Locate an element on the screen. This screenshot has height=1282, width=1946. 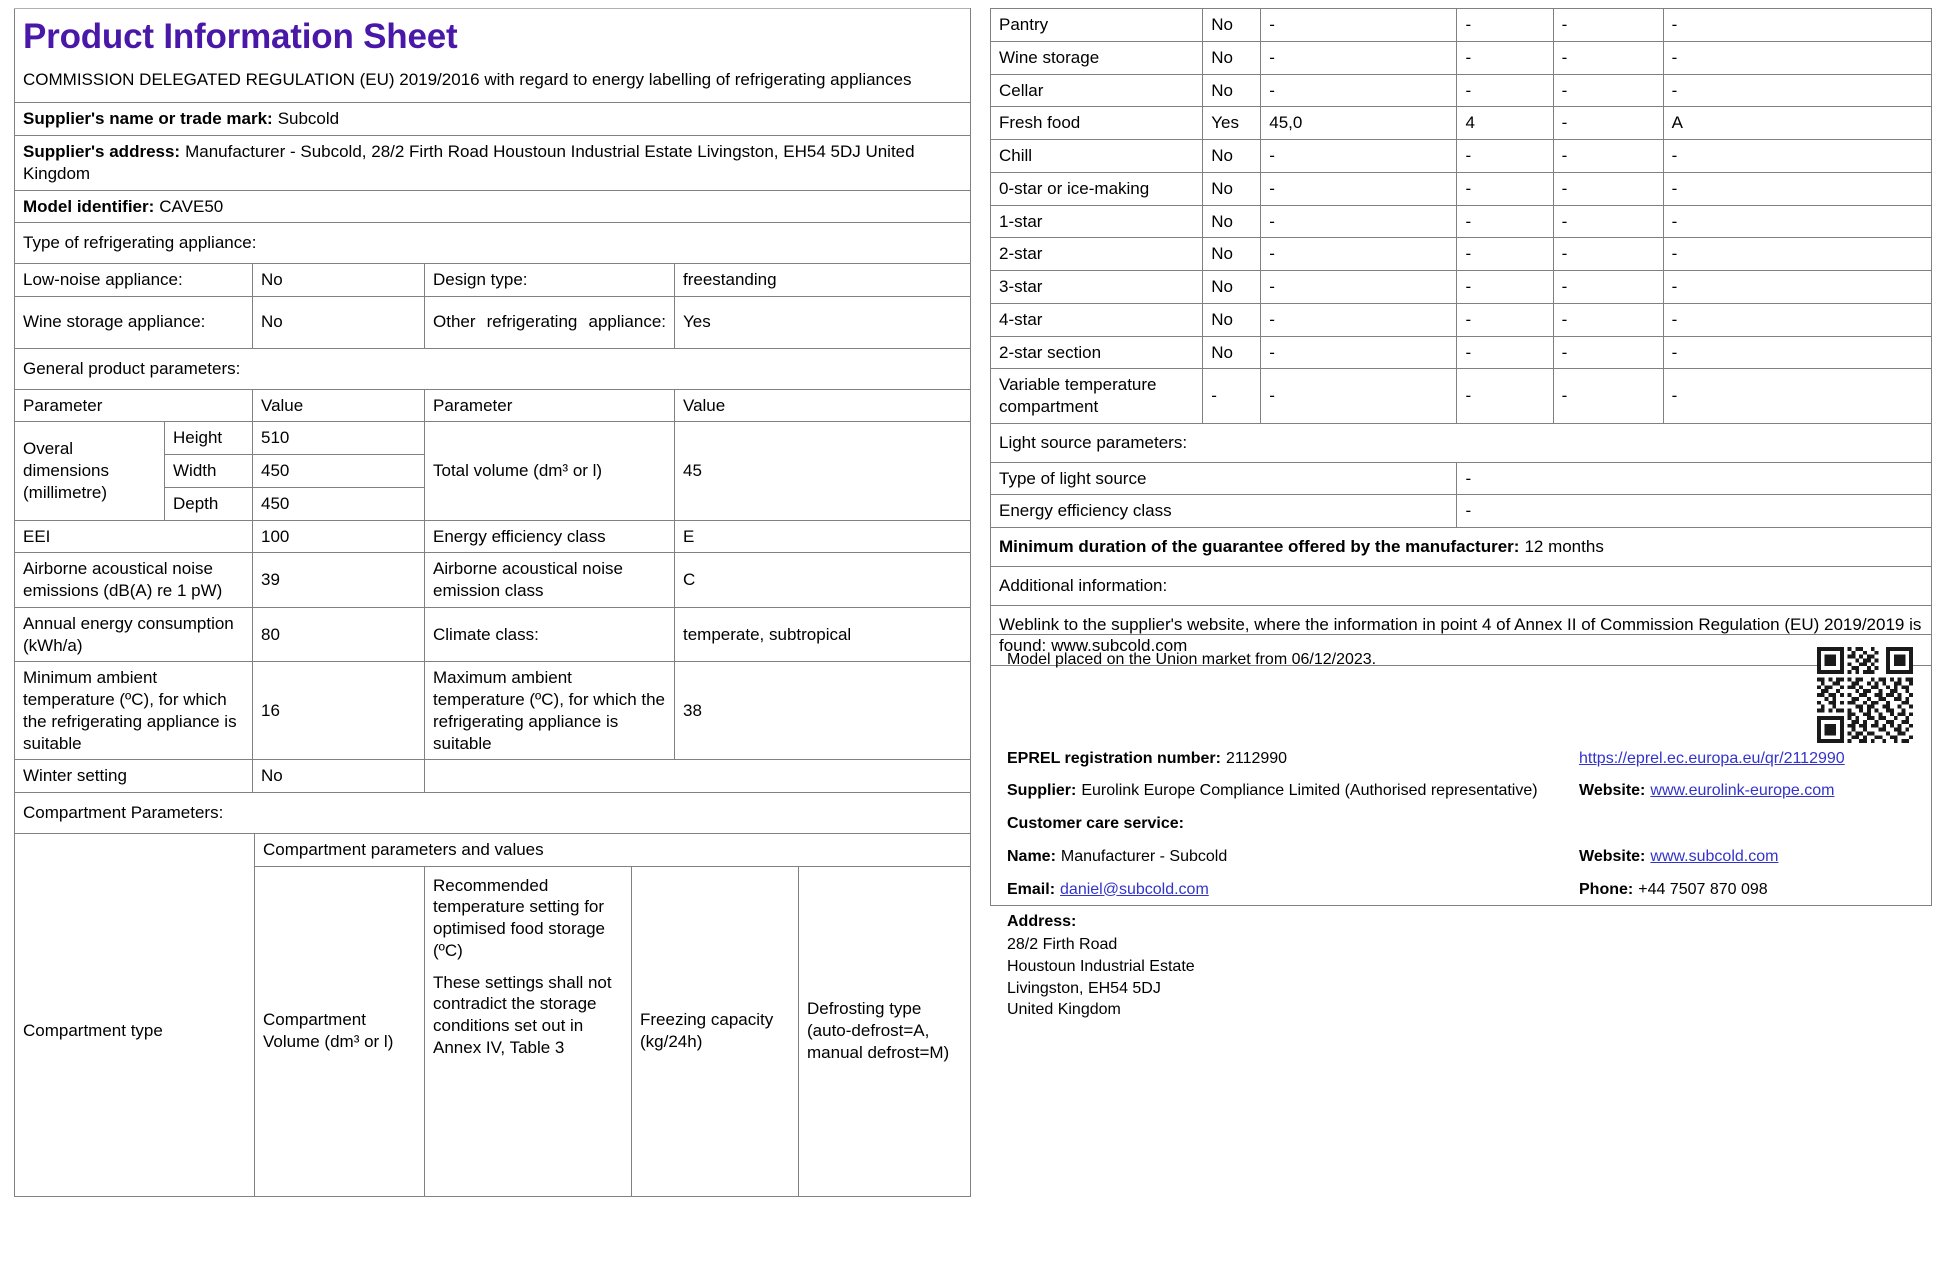
care-address-line-2: Livingston, EH54 5DJ is located at coordinates (1084, 988).